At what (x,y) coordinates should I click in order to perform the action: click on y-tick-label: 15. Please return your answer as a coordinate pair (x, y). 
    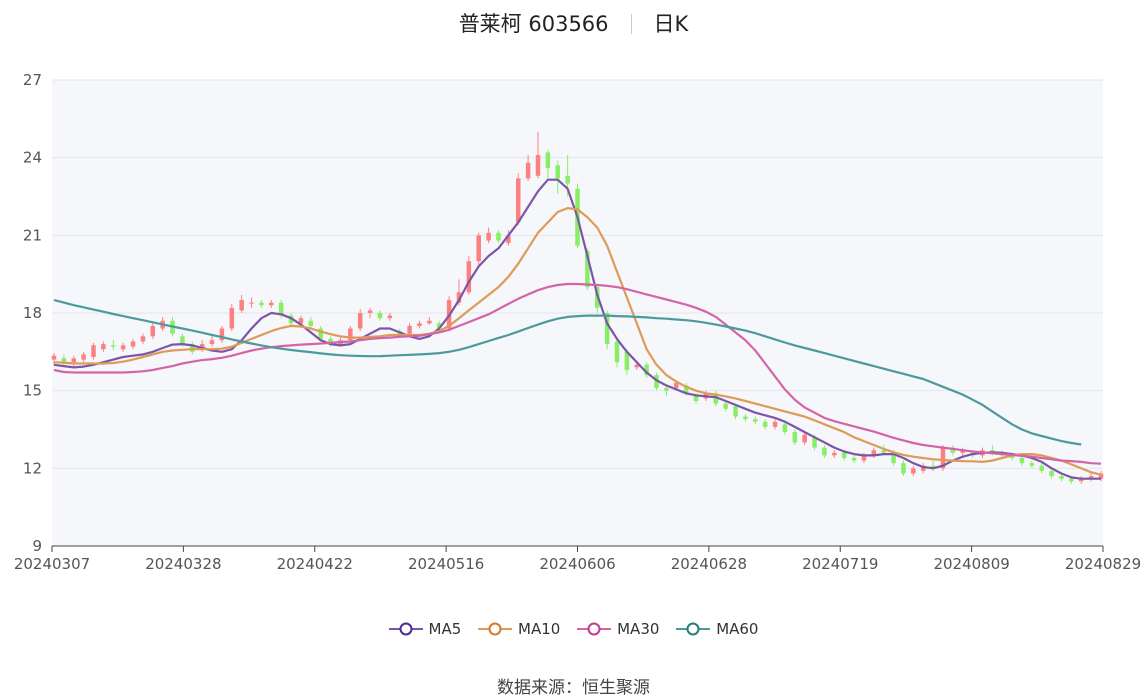
    Looking at the image, I should click on (32, 391).